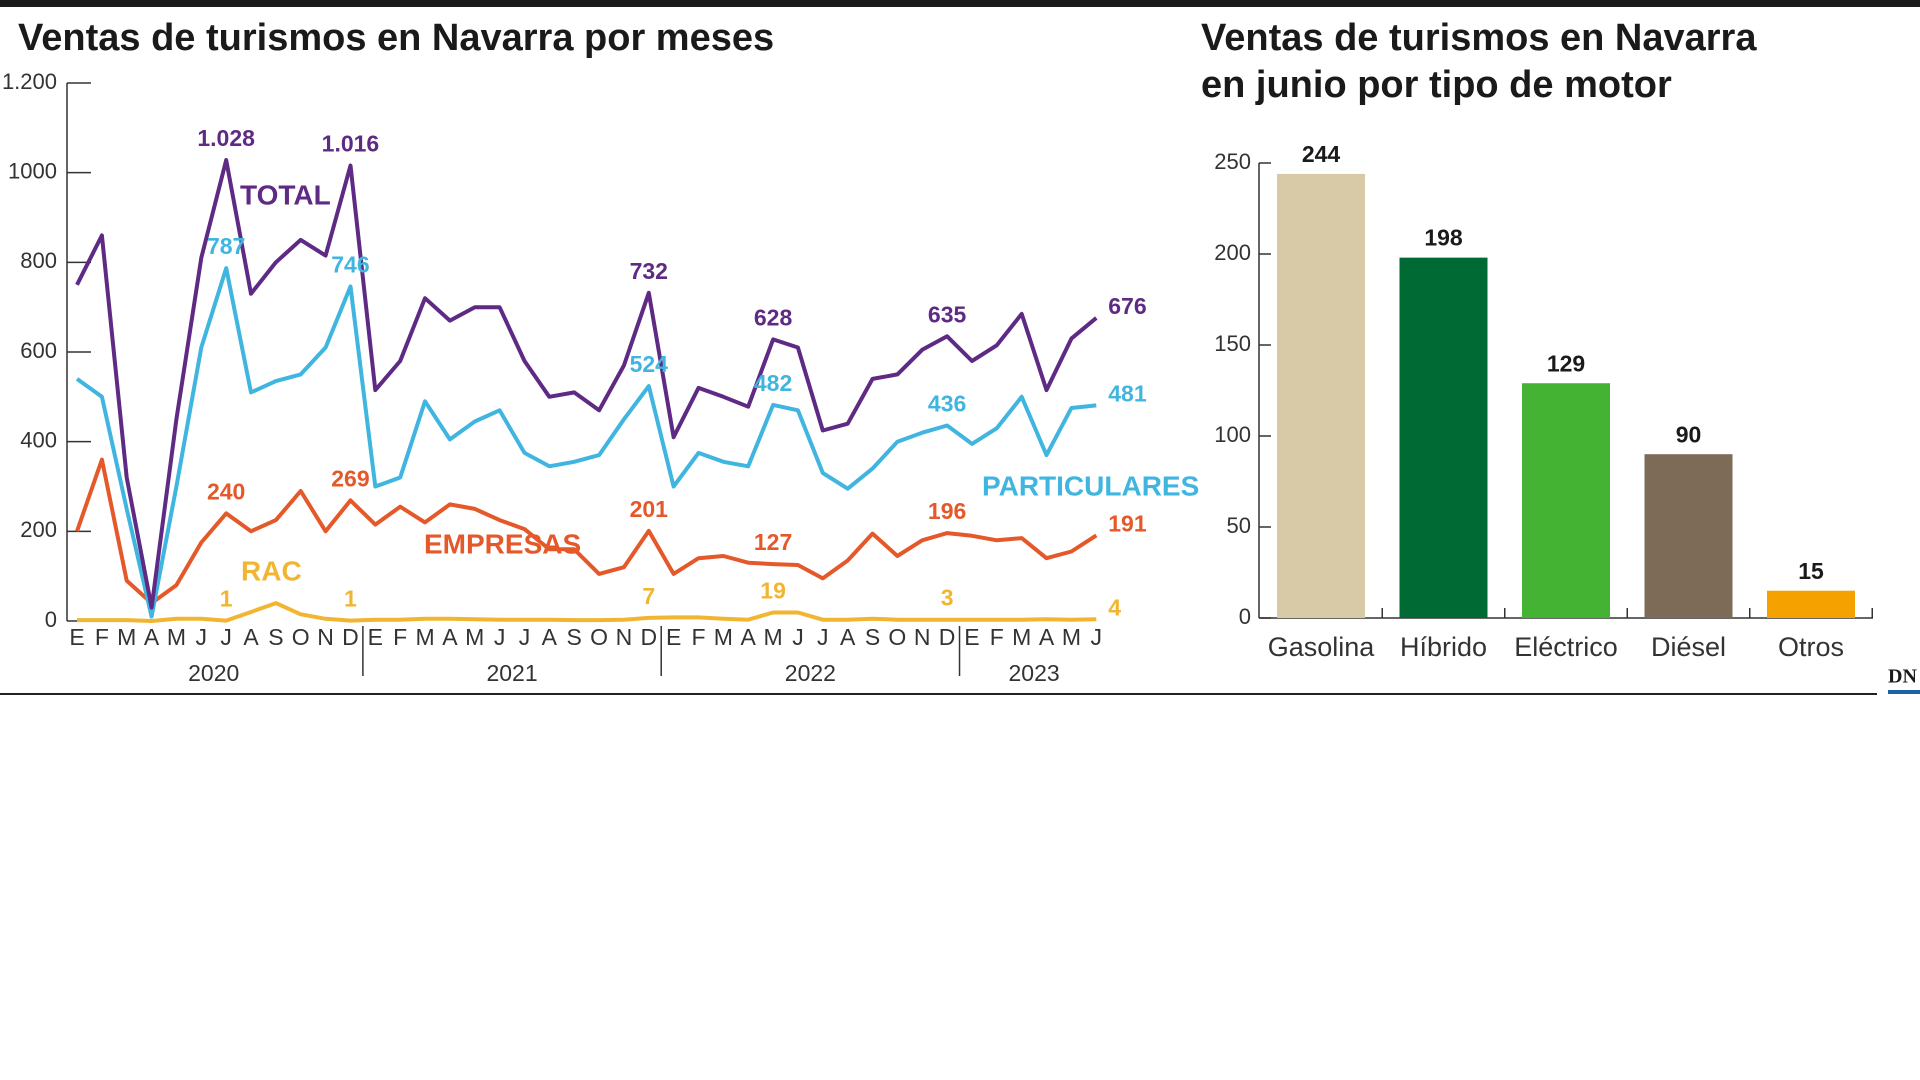  I want to click on x-tick-label: Otros, so click(1811, 647).